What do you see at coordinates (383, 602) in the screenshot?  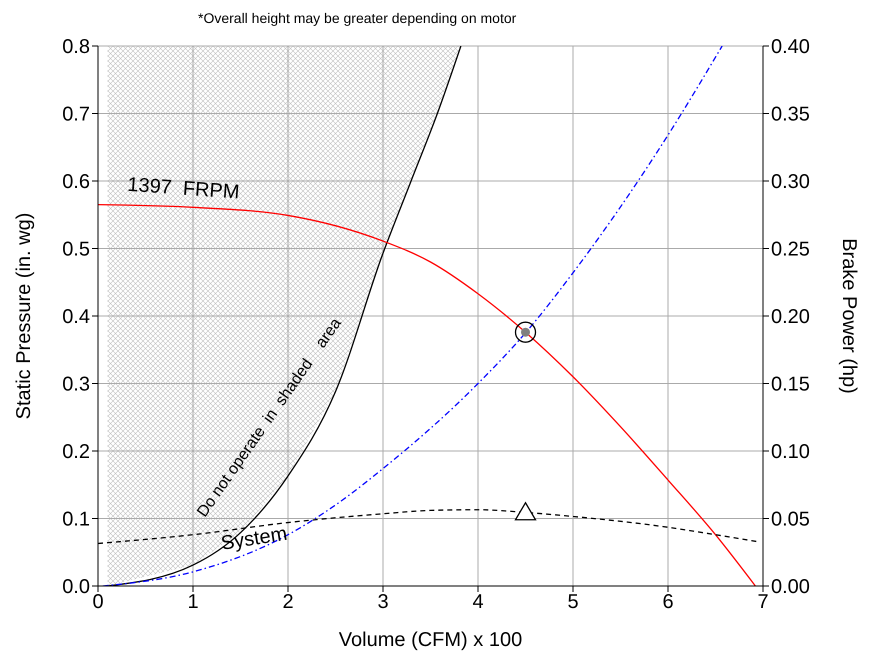 I see `x-tick-label: 3` at bounding box center [383, 602].